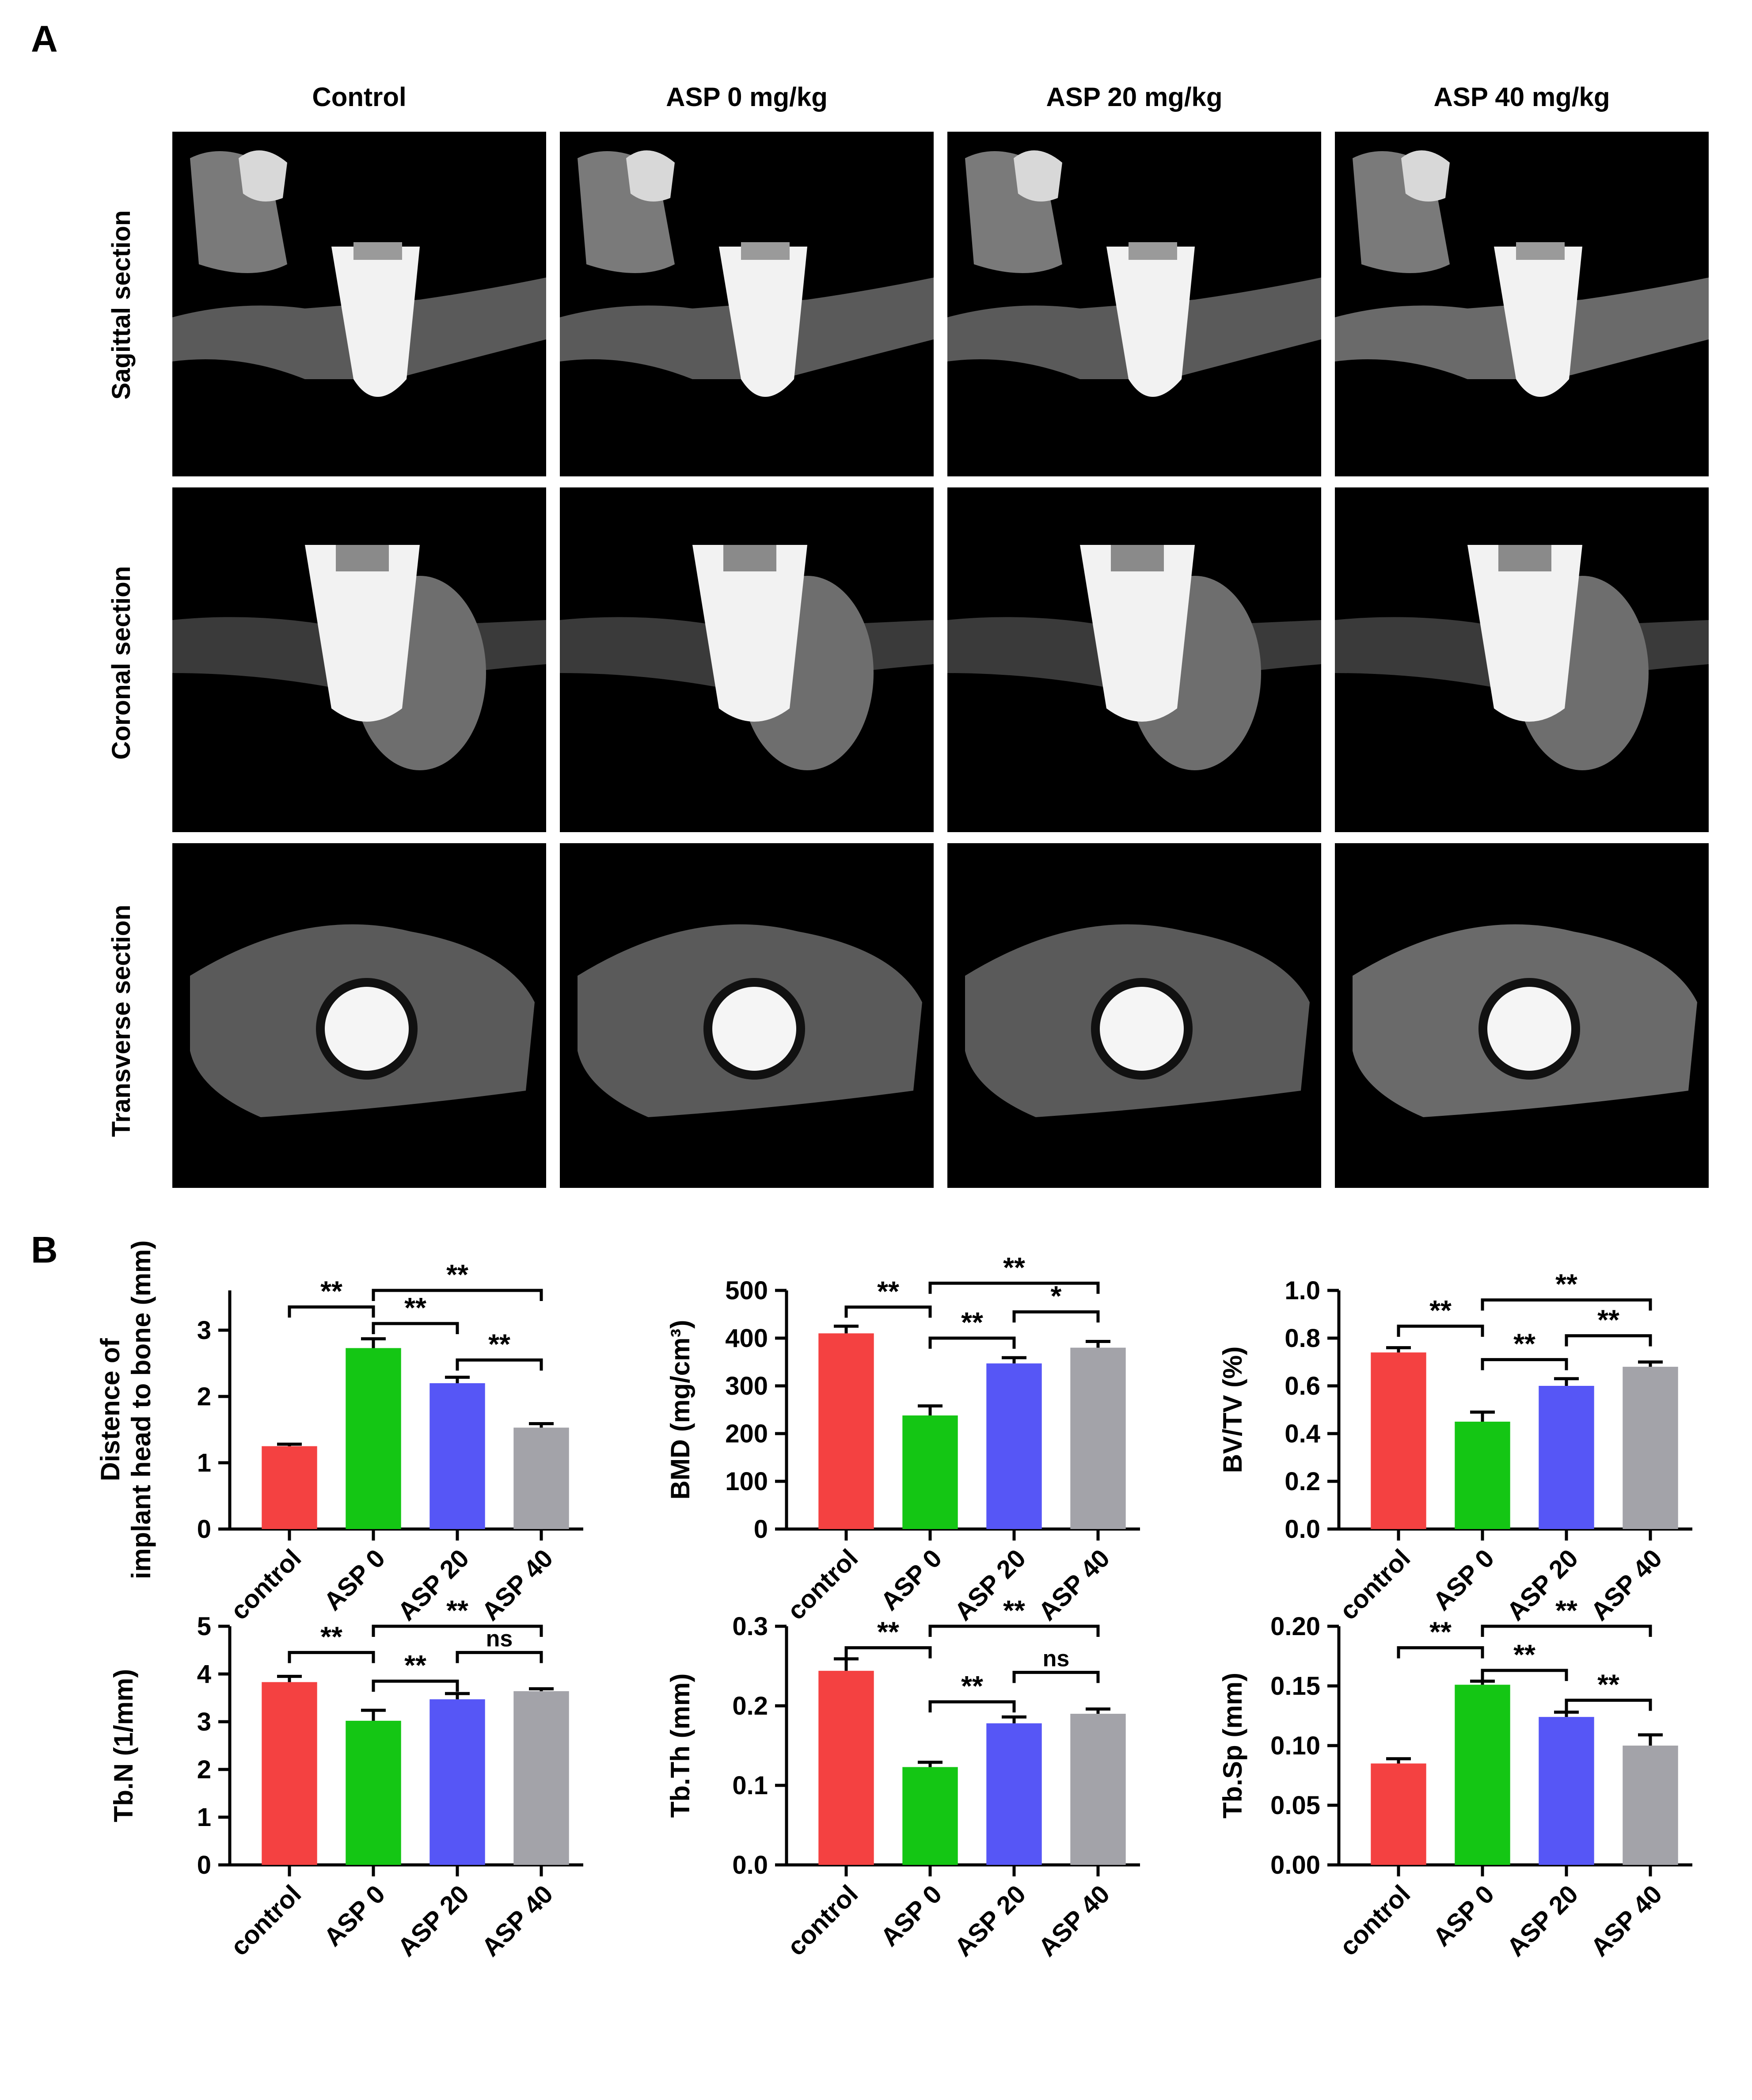 The image size is (1752, 2100). I want to click on y-tick-label: 100, so click(746, 1481).